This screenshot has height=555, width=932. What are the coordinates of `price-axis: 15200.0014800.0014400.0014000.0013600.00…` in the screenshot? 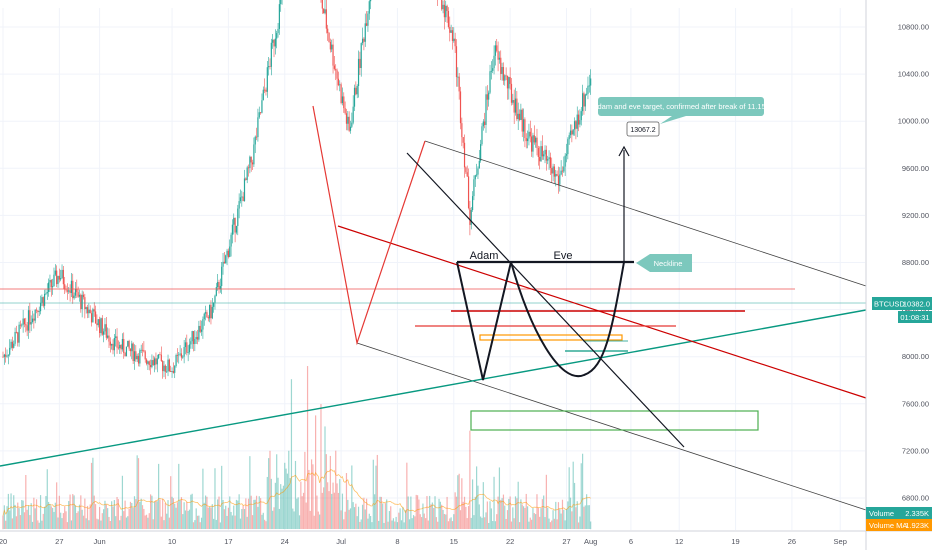 It's located at (897, 275).